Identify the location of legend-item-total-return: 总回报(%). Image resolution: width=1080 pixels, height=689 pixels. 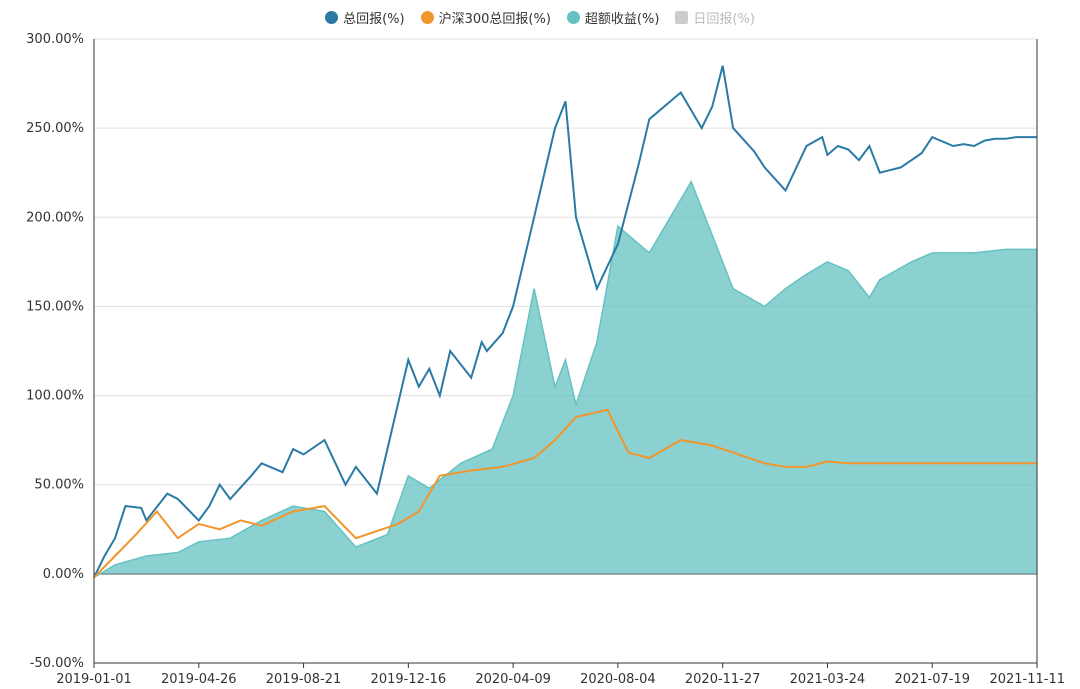
(365, 17).